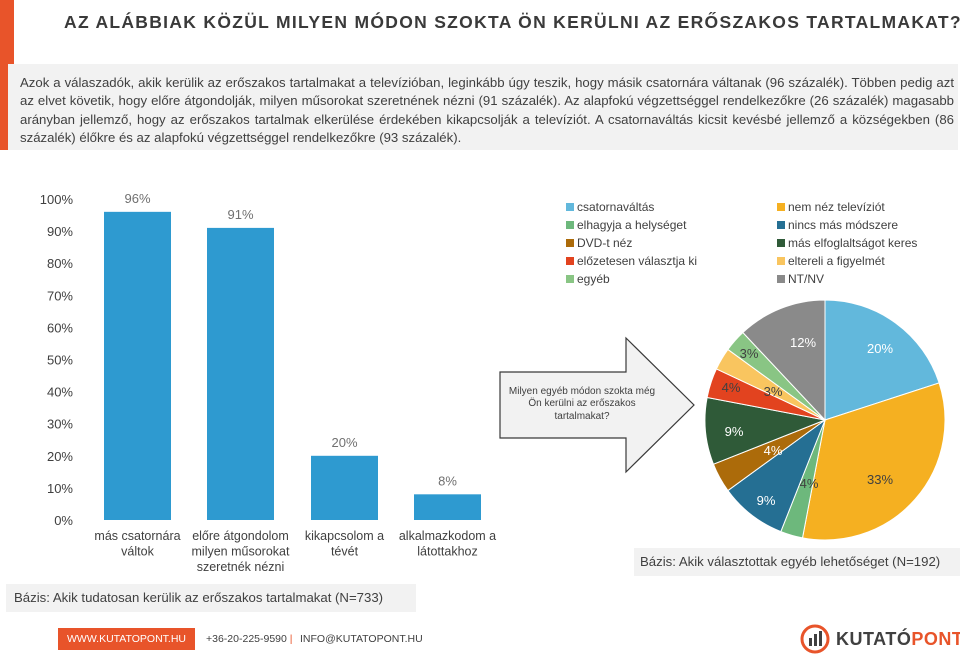  What do you see at coordinates (60, 327) in the screenshot?
I see `y-tick-label: 60%` at bounding box center [60, 327].